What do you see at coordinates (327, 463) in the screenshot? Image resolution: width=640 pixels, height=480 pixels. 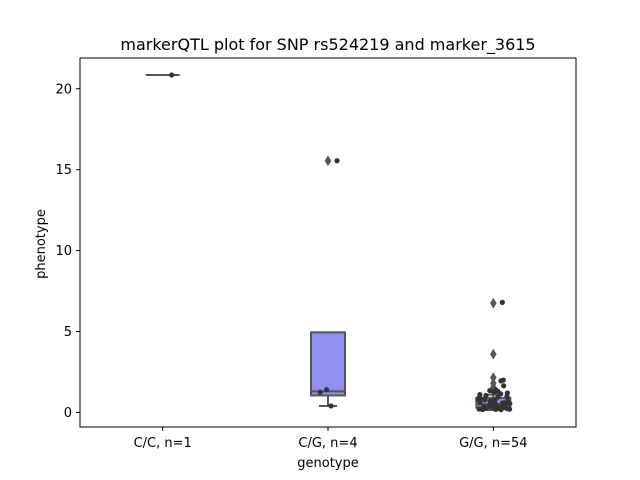 I see `x-axis-label: genotype` at bounding box center [327, 463].